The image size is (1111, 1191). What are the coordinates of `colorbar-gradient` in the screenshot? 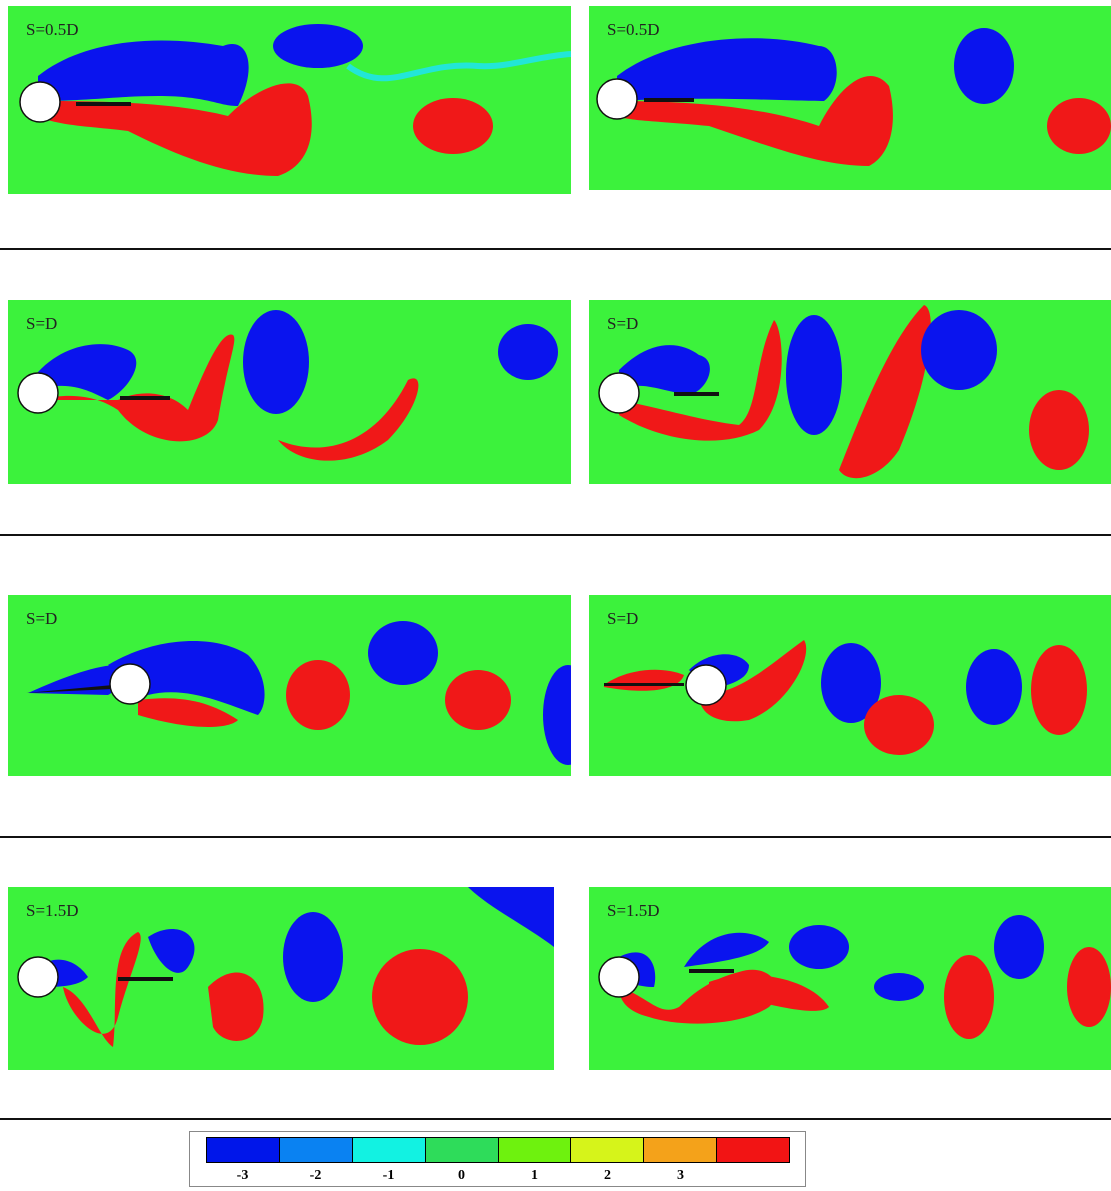 It's located at (498, 1150).